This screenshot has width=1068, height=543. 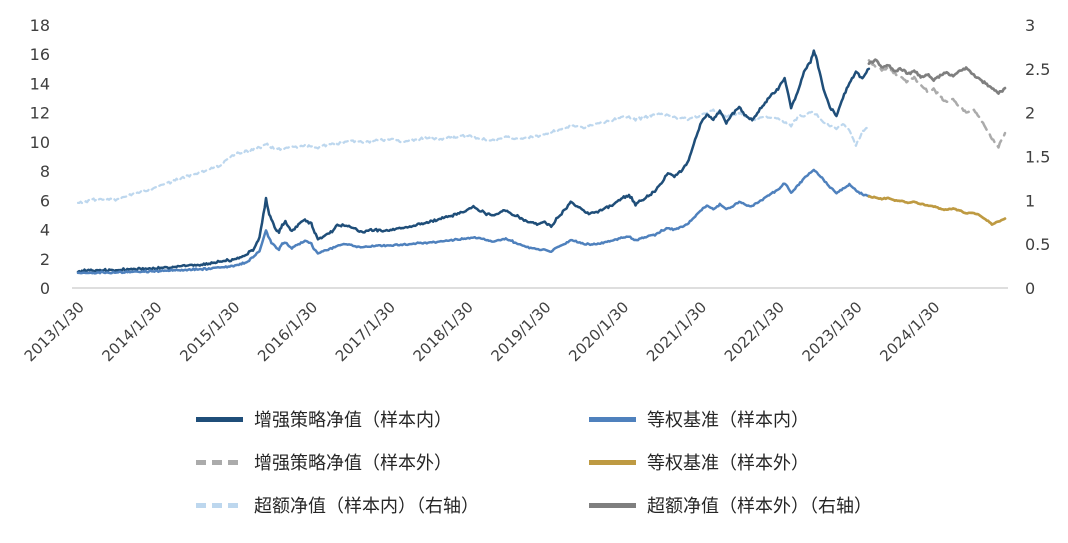 What do you see at coordinates (45, 288) in the screenshot?
I see `left-axis-tick-label: 0` at bounding box center [45, 288].